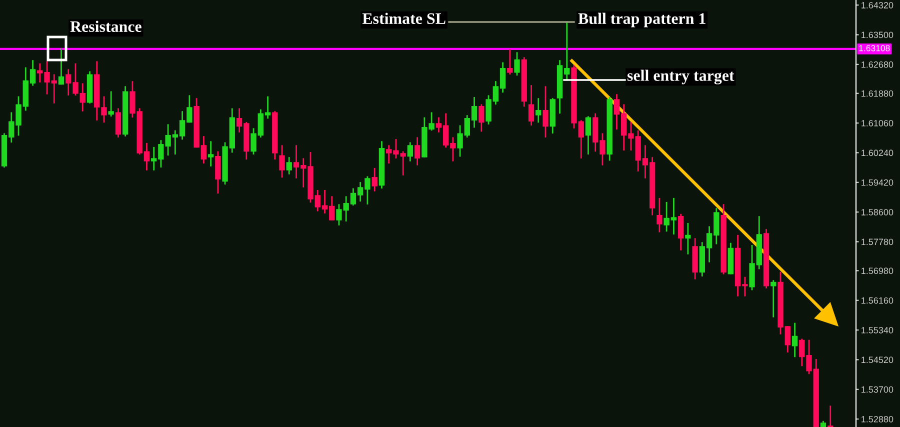 This screenshot has height=427, width=900. I want to click on y-tick-label: 1.54520, so click(878, 360).